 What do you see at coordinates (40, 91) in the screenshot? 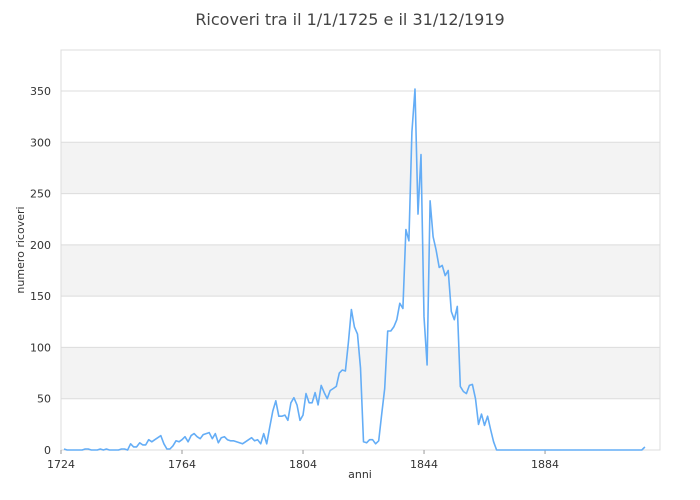
I see `y-tick-label: 350` at bounding box center [40, 91].